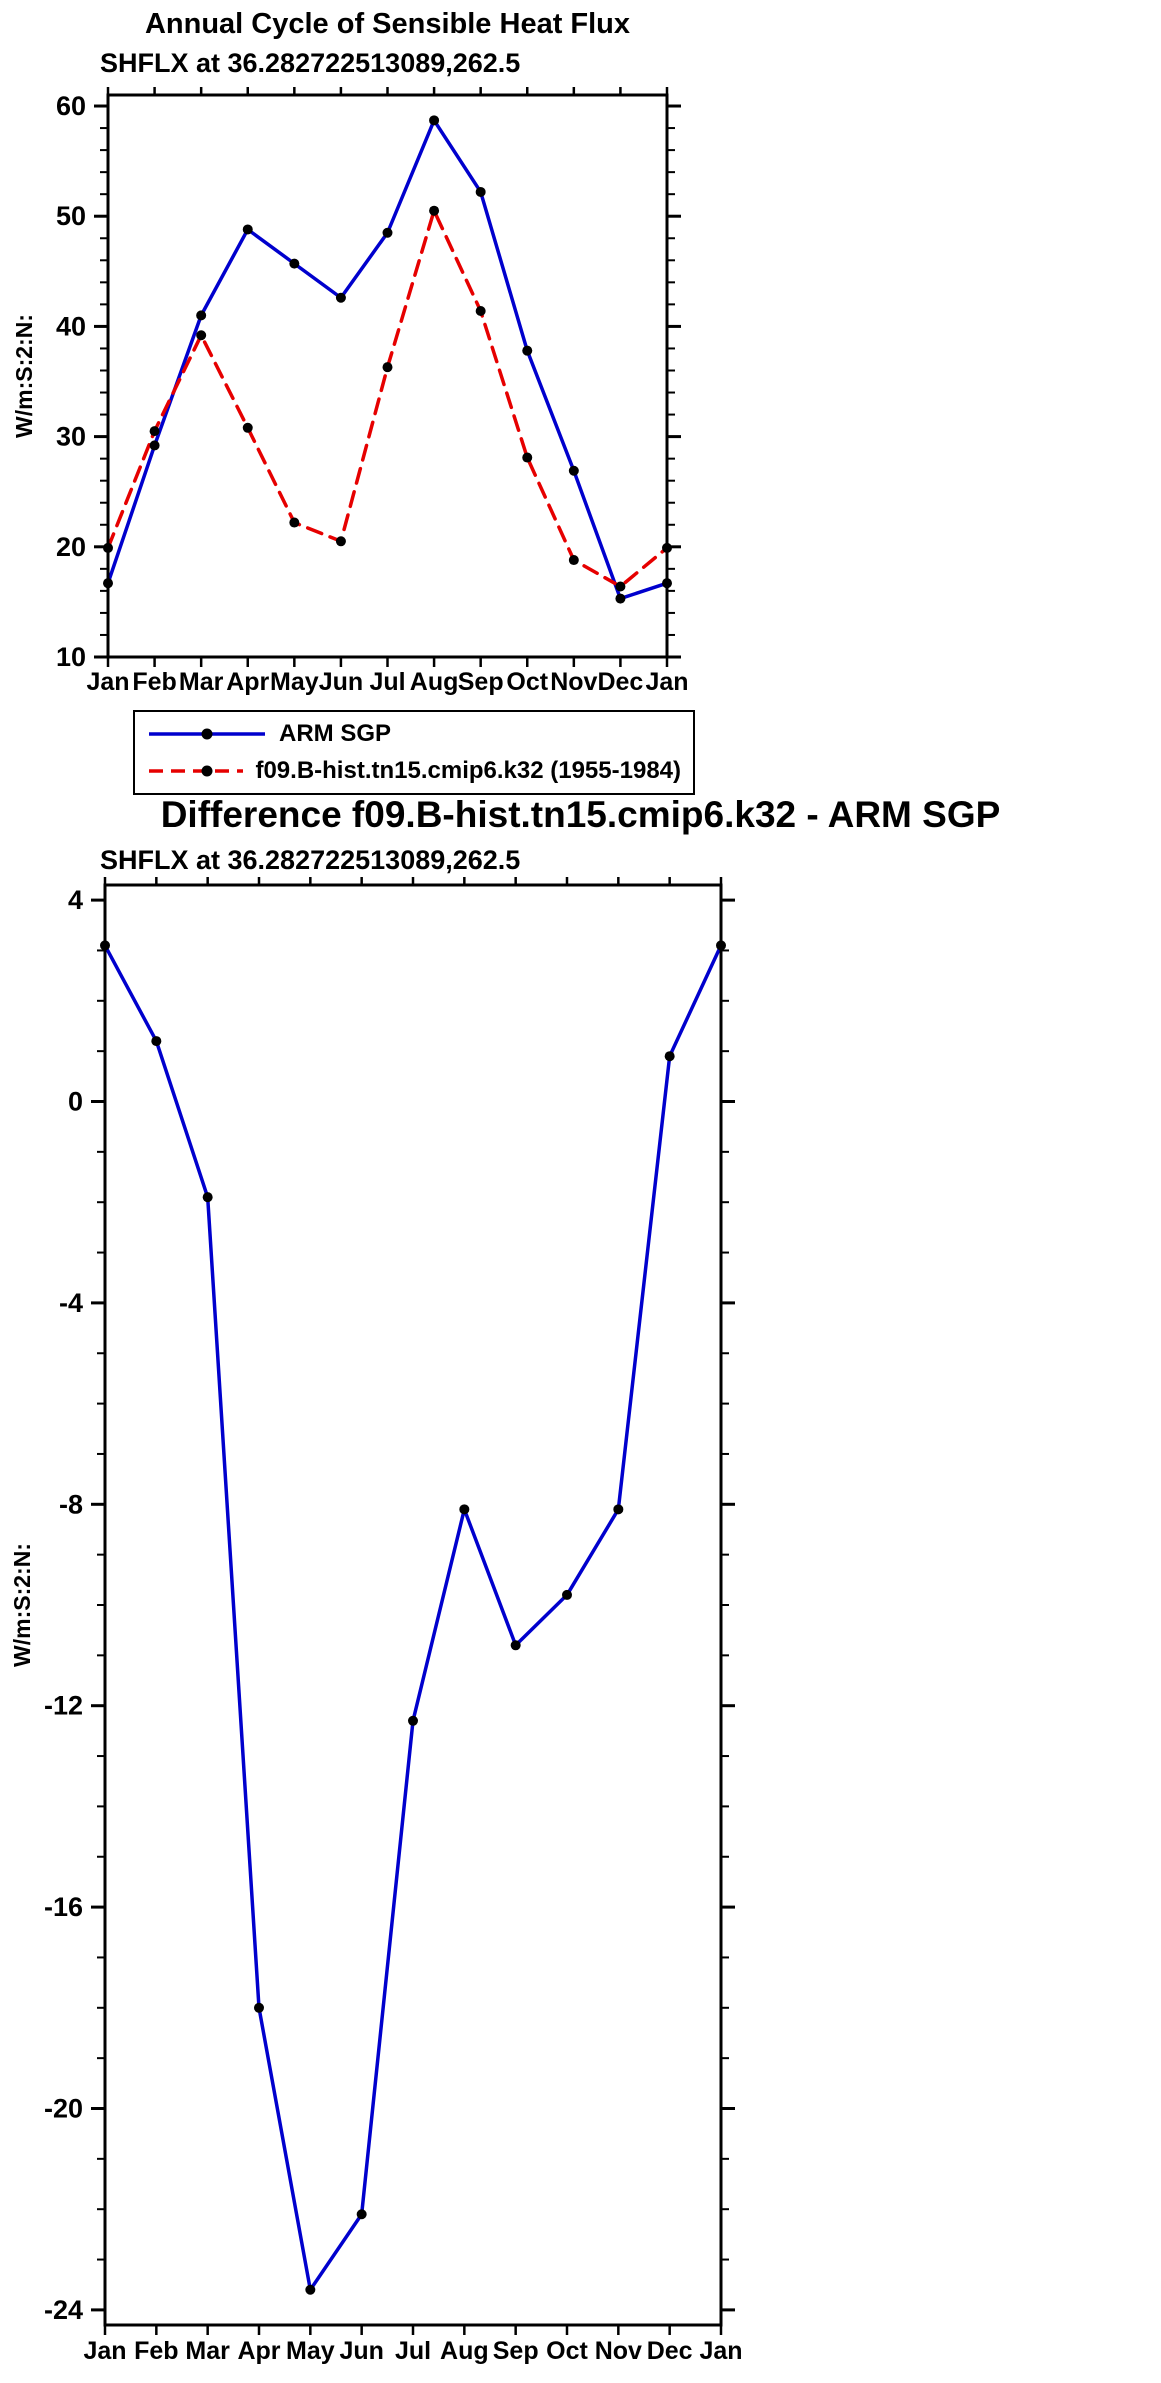 The height and width of the screenshot is (2383, 1161). Describe the element at coordinates (71, 216) in the screenshot. I see `y-tick-label: 50` at that location.